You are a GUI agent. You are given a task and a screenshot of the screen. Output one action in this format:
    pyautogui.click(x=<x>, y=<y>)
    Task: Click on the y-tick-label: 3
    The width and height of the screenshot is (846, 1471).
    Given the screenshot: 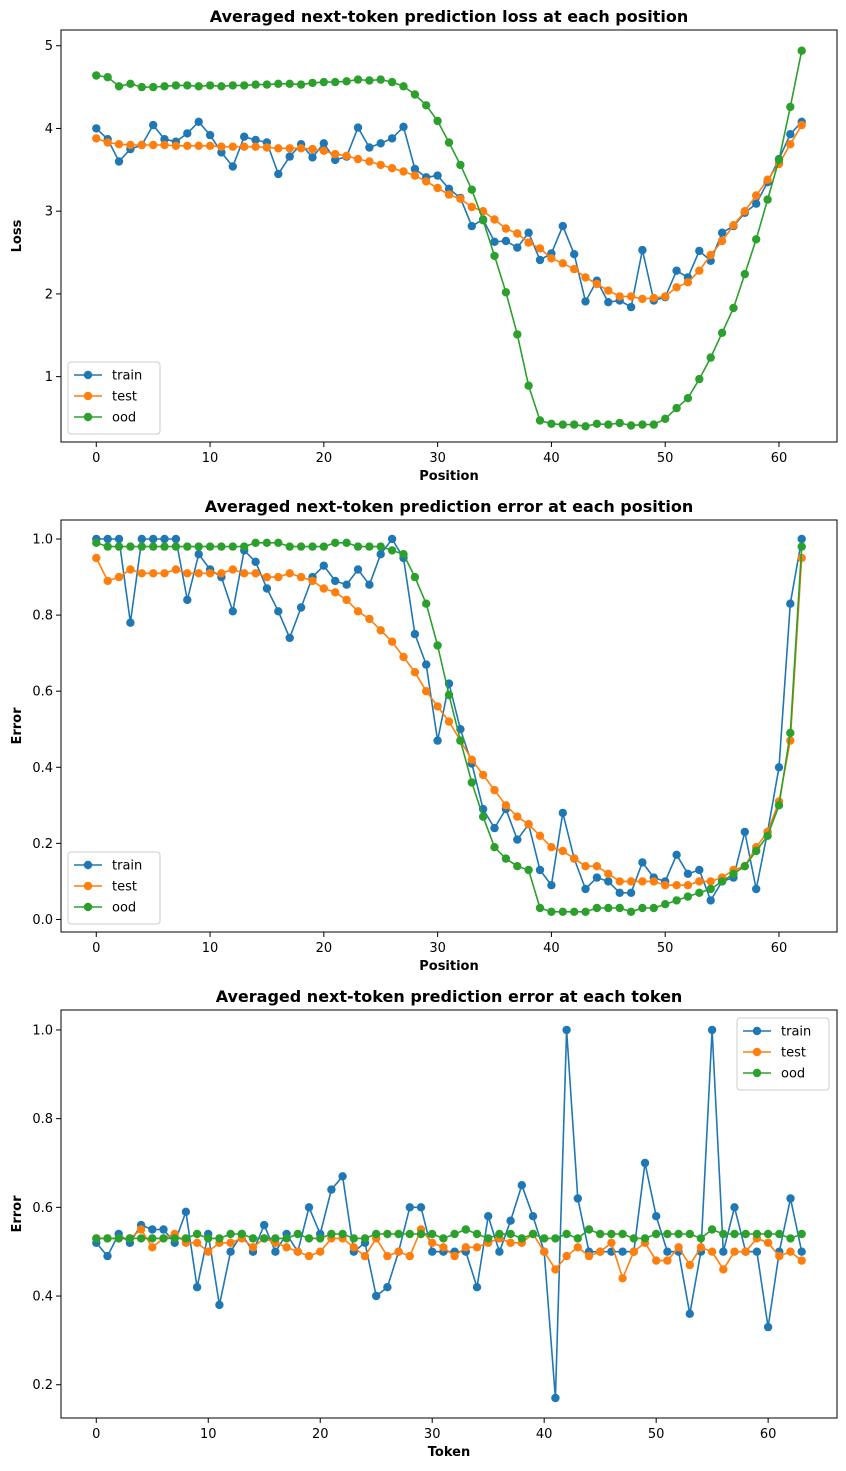 What is the action you would take?
    pyautogui.click(x=49, y=212)
    